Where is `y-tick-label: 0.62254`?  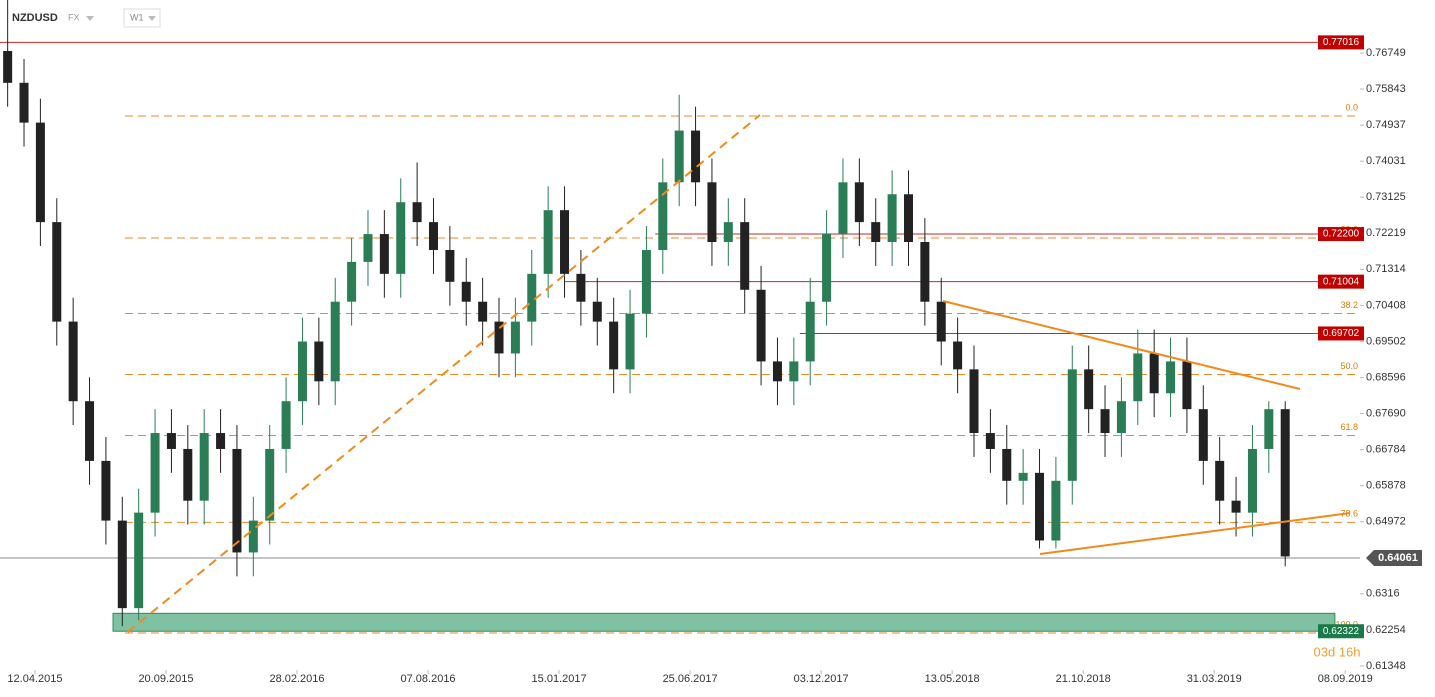 y-tick-label: 0.62254 is located at coordinates (1386, 630).